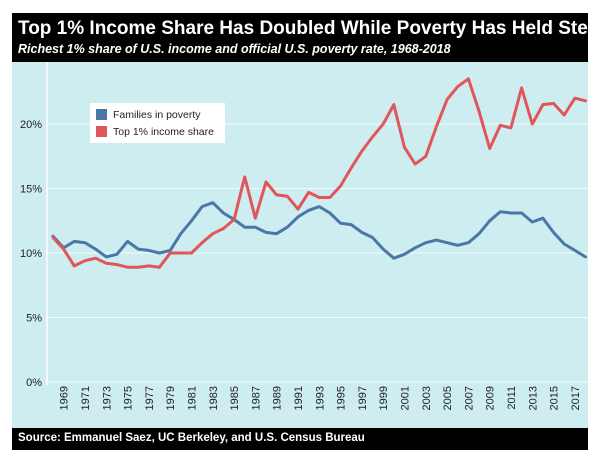  Describe the element at coordinates (384, 398) in the screenshot. I see `x-tick-label: 1999` at that location.